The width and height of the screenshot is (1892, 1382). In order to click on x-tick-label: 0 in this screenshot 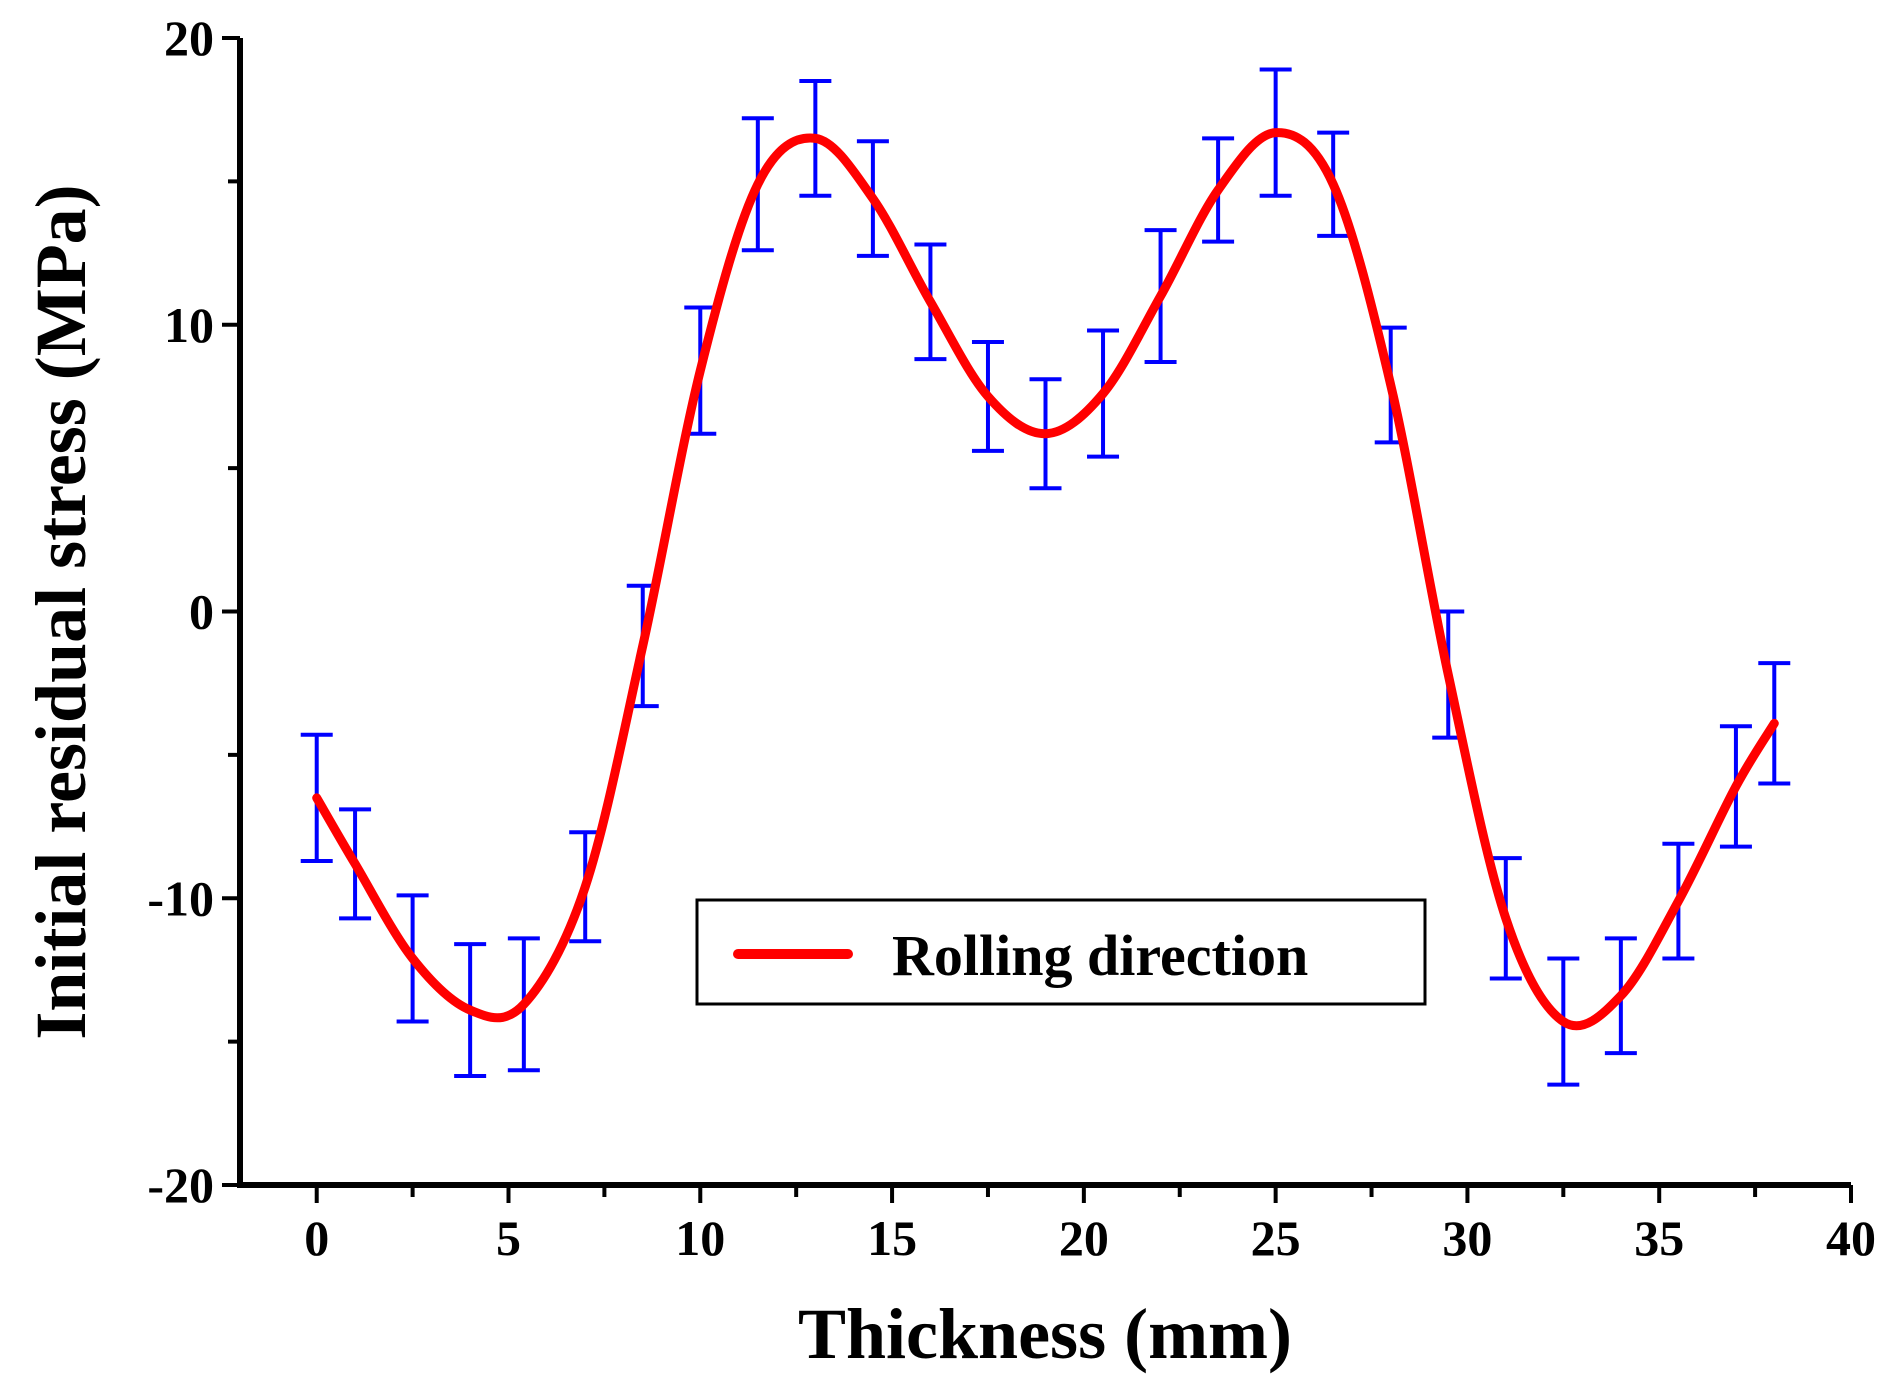, I will do `click(316, 1238)`.